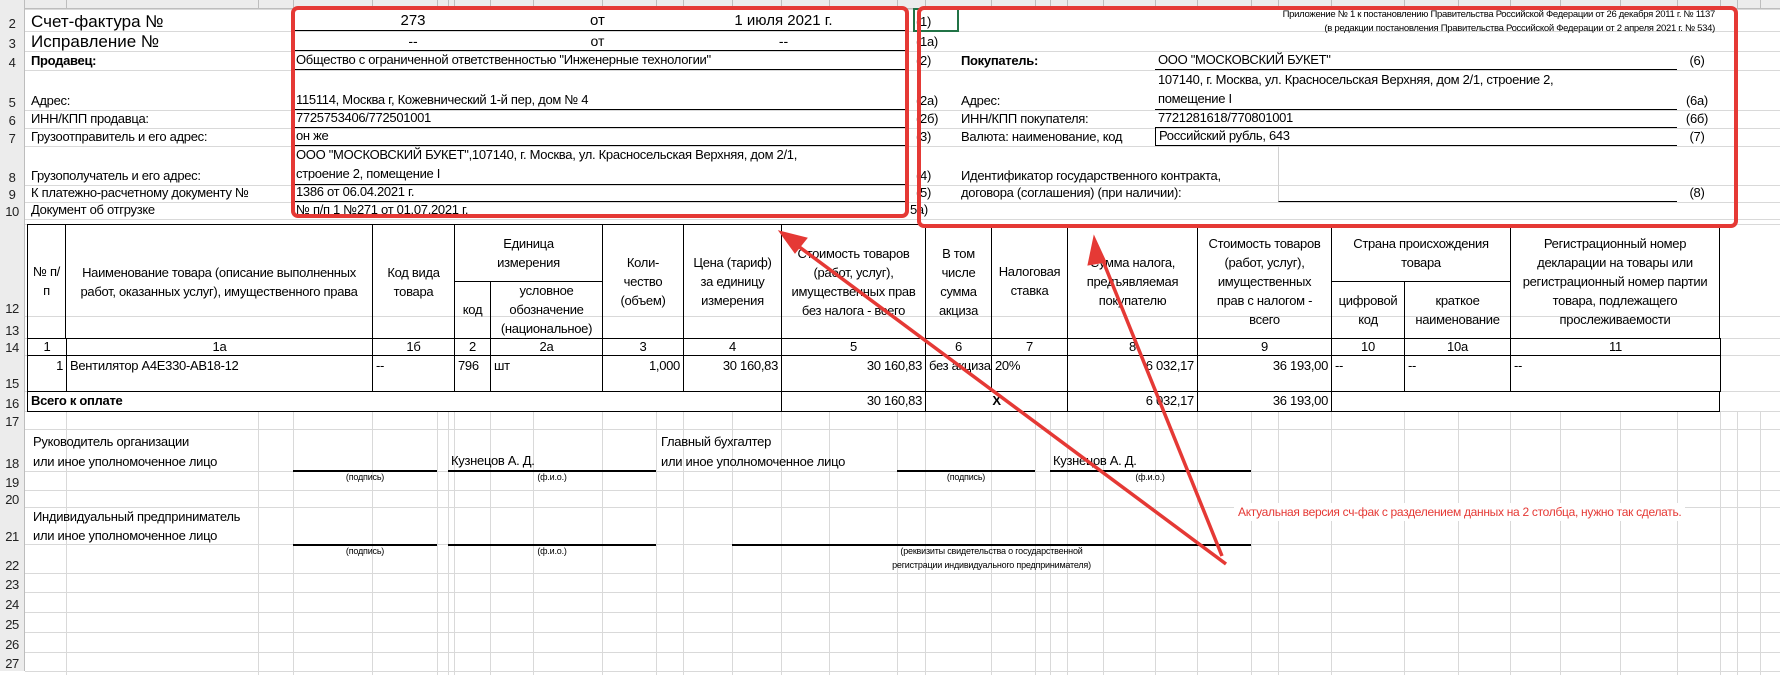  I want to click on payment-doc: 1386 от 06.04.2021 г., so click(599, 193).